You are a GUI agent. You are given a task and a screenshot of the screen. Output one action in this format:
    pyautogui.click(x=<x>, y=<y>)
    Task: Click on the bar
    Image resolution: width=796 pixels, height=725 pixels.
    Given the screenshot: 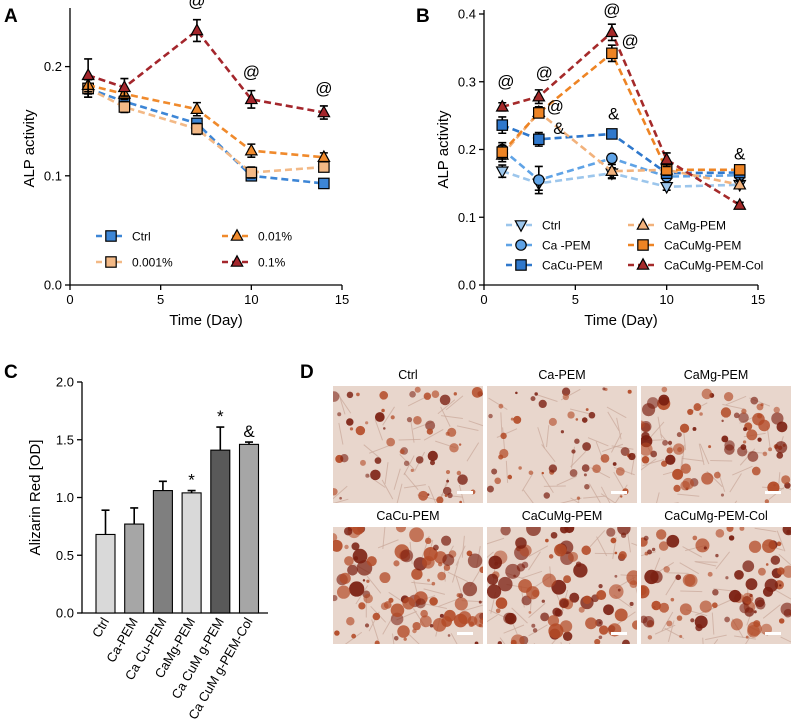 What is the action you would take?
    pyautogui.click(x=220, y=531)
    